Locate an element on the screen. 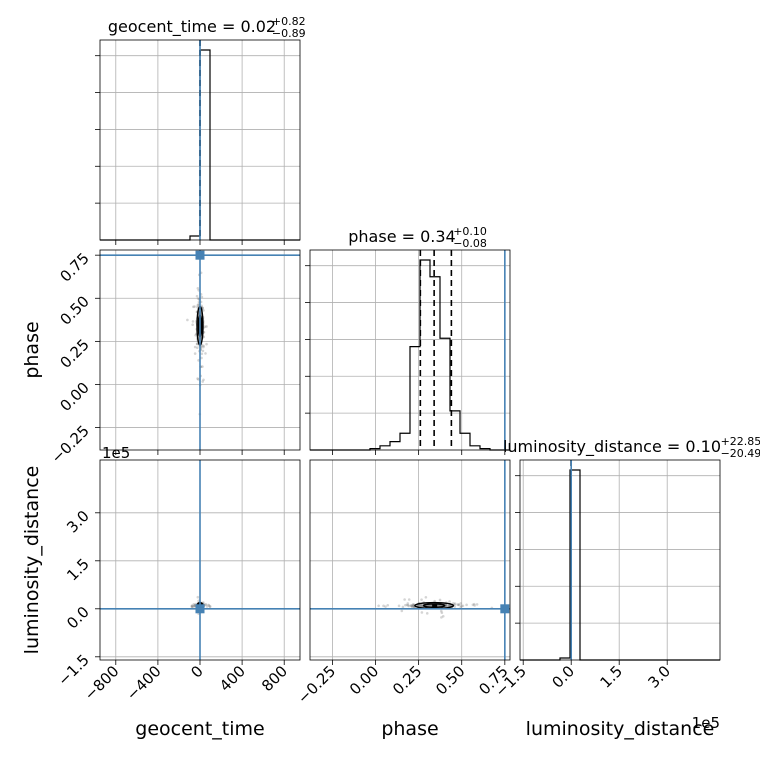 This screenshot has width=760, height=760. y-tick-label: 0.0 is located at coordinates (78, 618).